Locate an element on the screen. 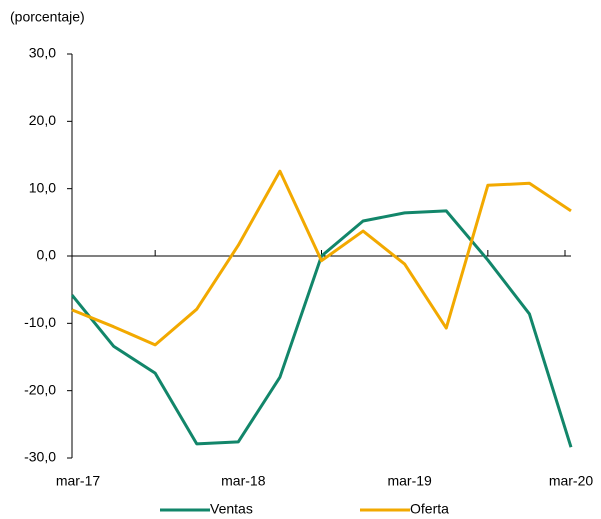 This screenshot has width=601, height=519. x-tick-label: mar-20 is located at coordinates (571, 481).